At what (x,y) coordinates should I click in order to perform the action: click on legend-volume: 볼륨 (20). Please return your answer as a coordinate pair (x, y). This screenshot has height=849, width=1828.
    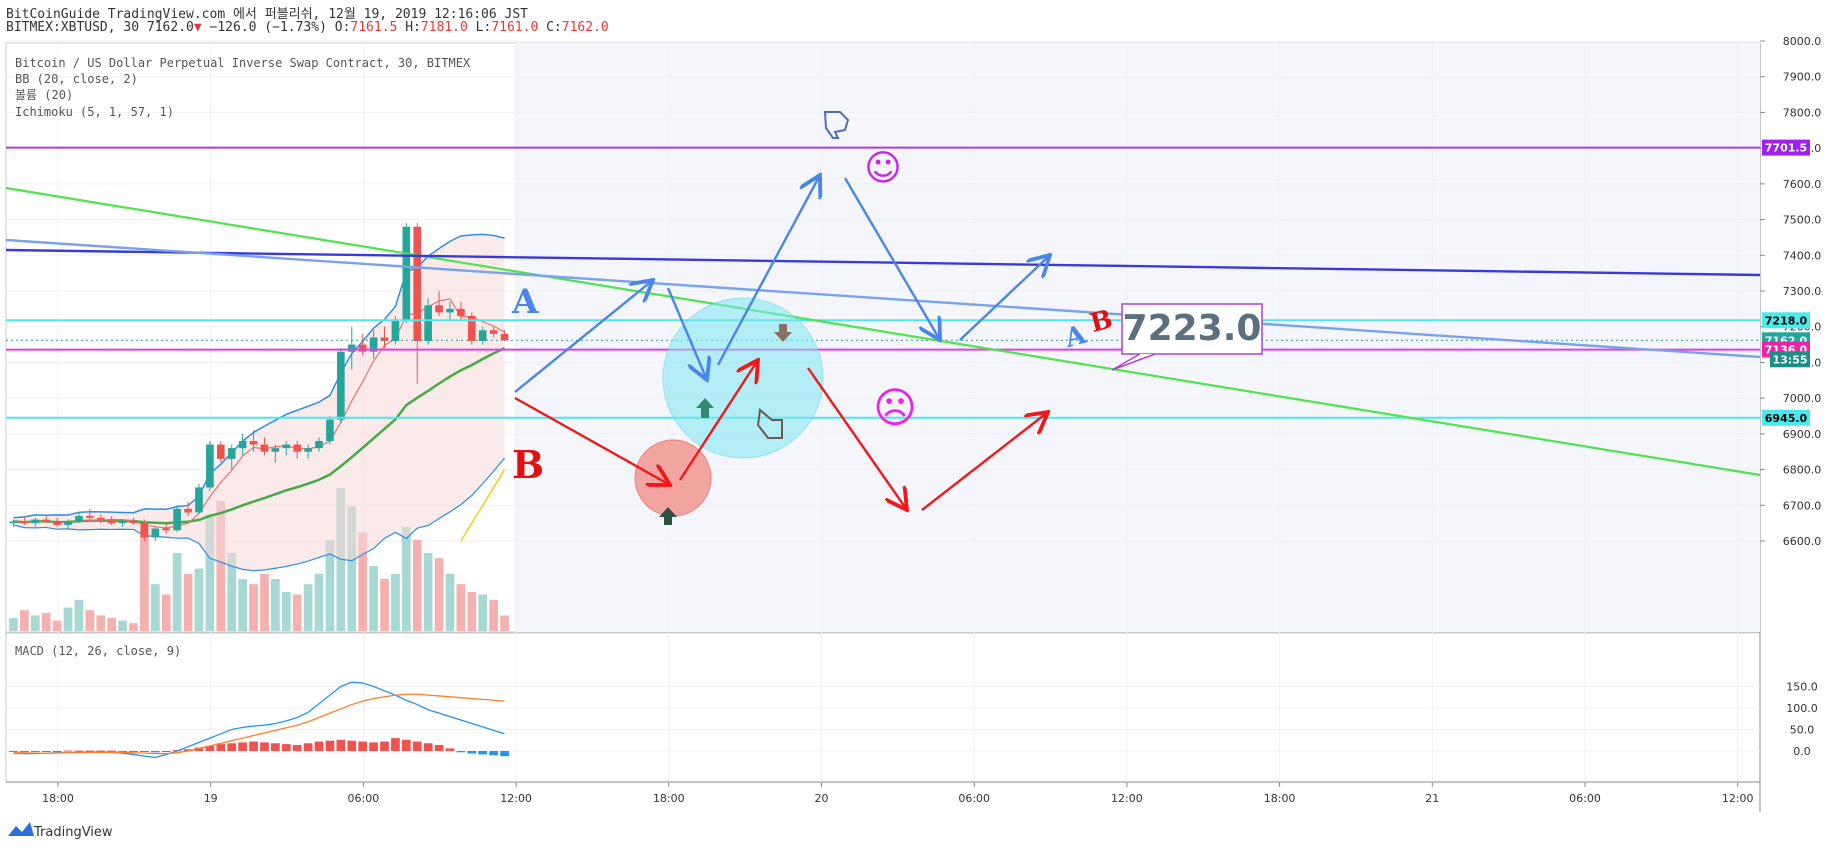
    Looking at the image, I should click on (44, 95).